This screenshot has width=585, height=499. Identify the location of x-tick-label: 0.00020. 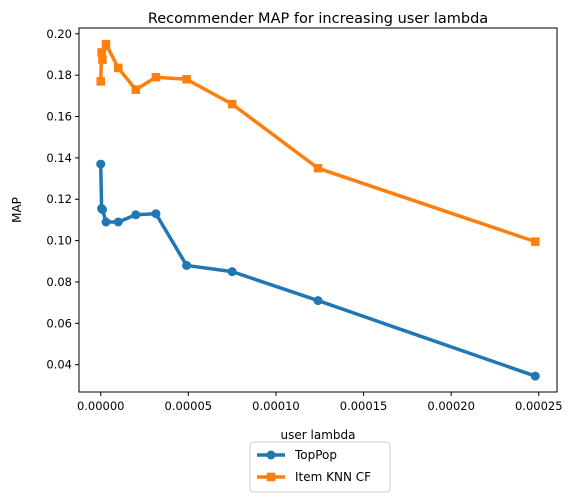
(451, 406).